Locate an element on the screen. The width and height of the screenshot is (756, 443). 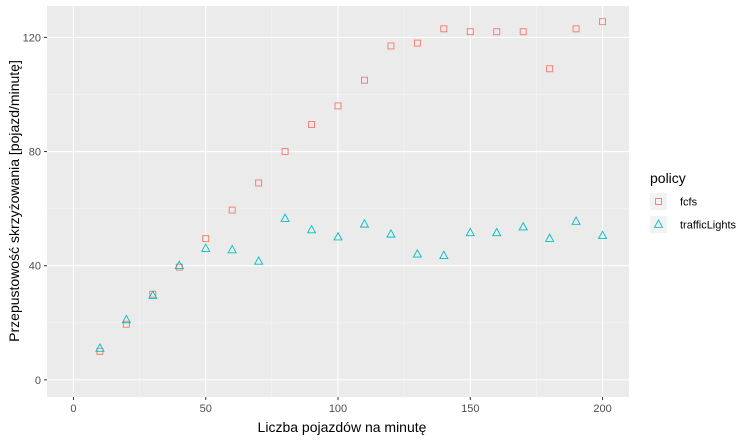
y-axis: 0 40 80 120 is located at coordinates (35, 209).